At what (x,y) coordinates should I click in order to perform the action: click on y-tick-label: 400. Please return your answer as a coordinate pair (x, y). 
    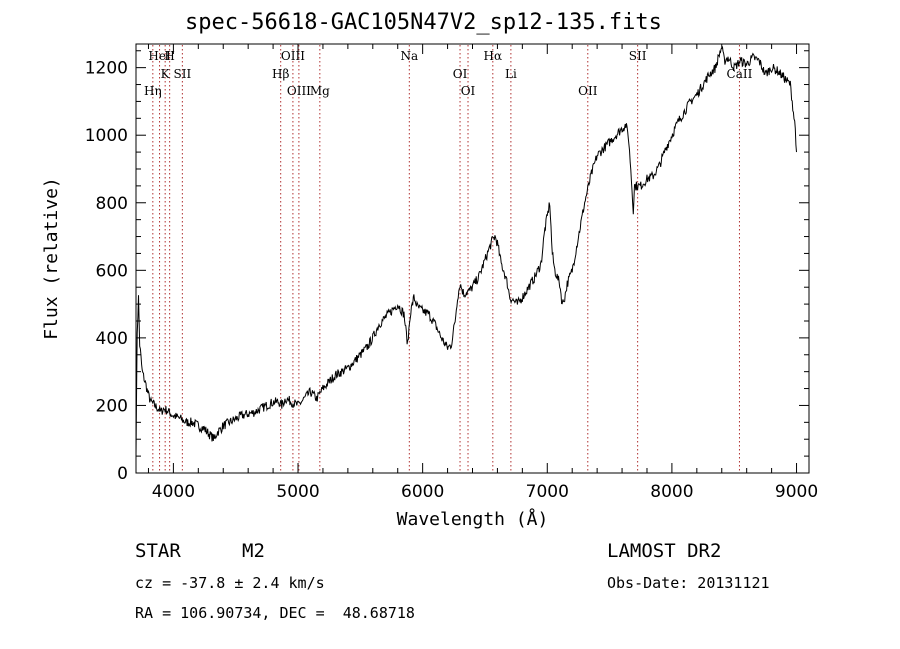
    Looking at the image, I should click on (112, 339).